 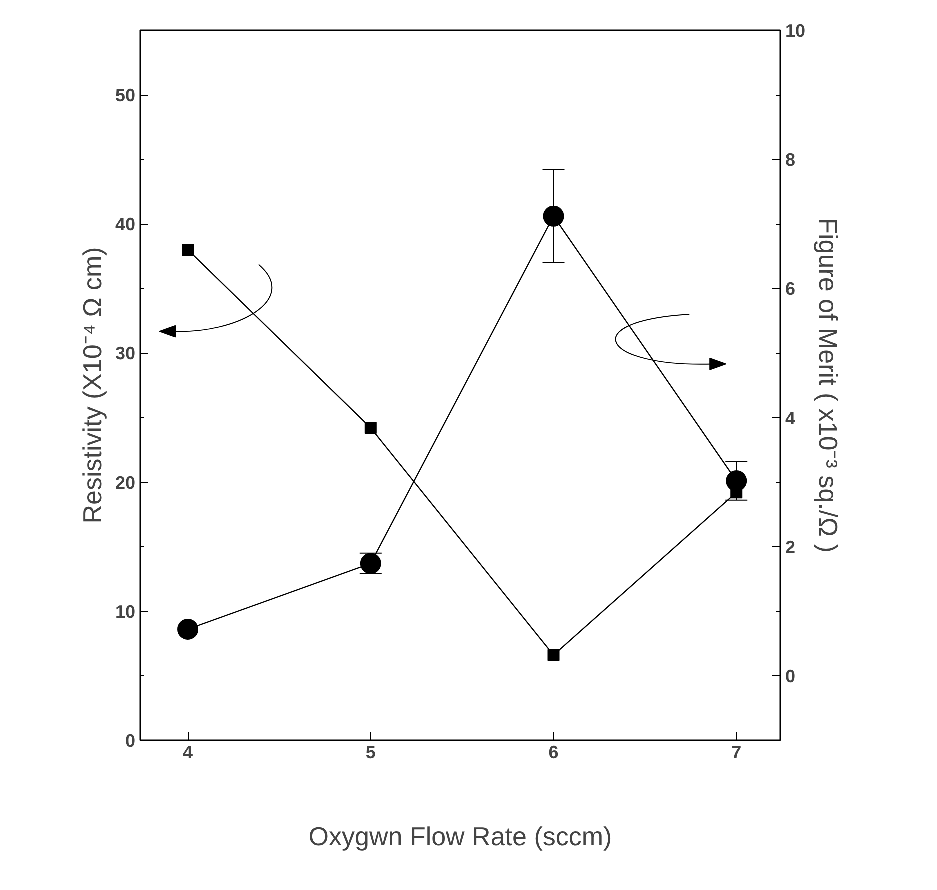 What do you see at coordinates (125, 612) in the screenshot?
I see `y-tick-label: 10` at bounding box center [125, 612].